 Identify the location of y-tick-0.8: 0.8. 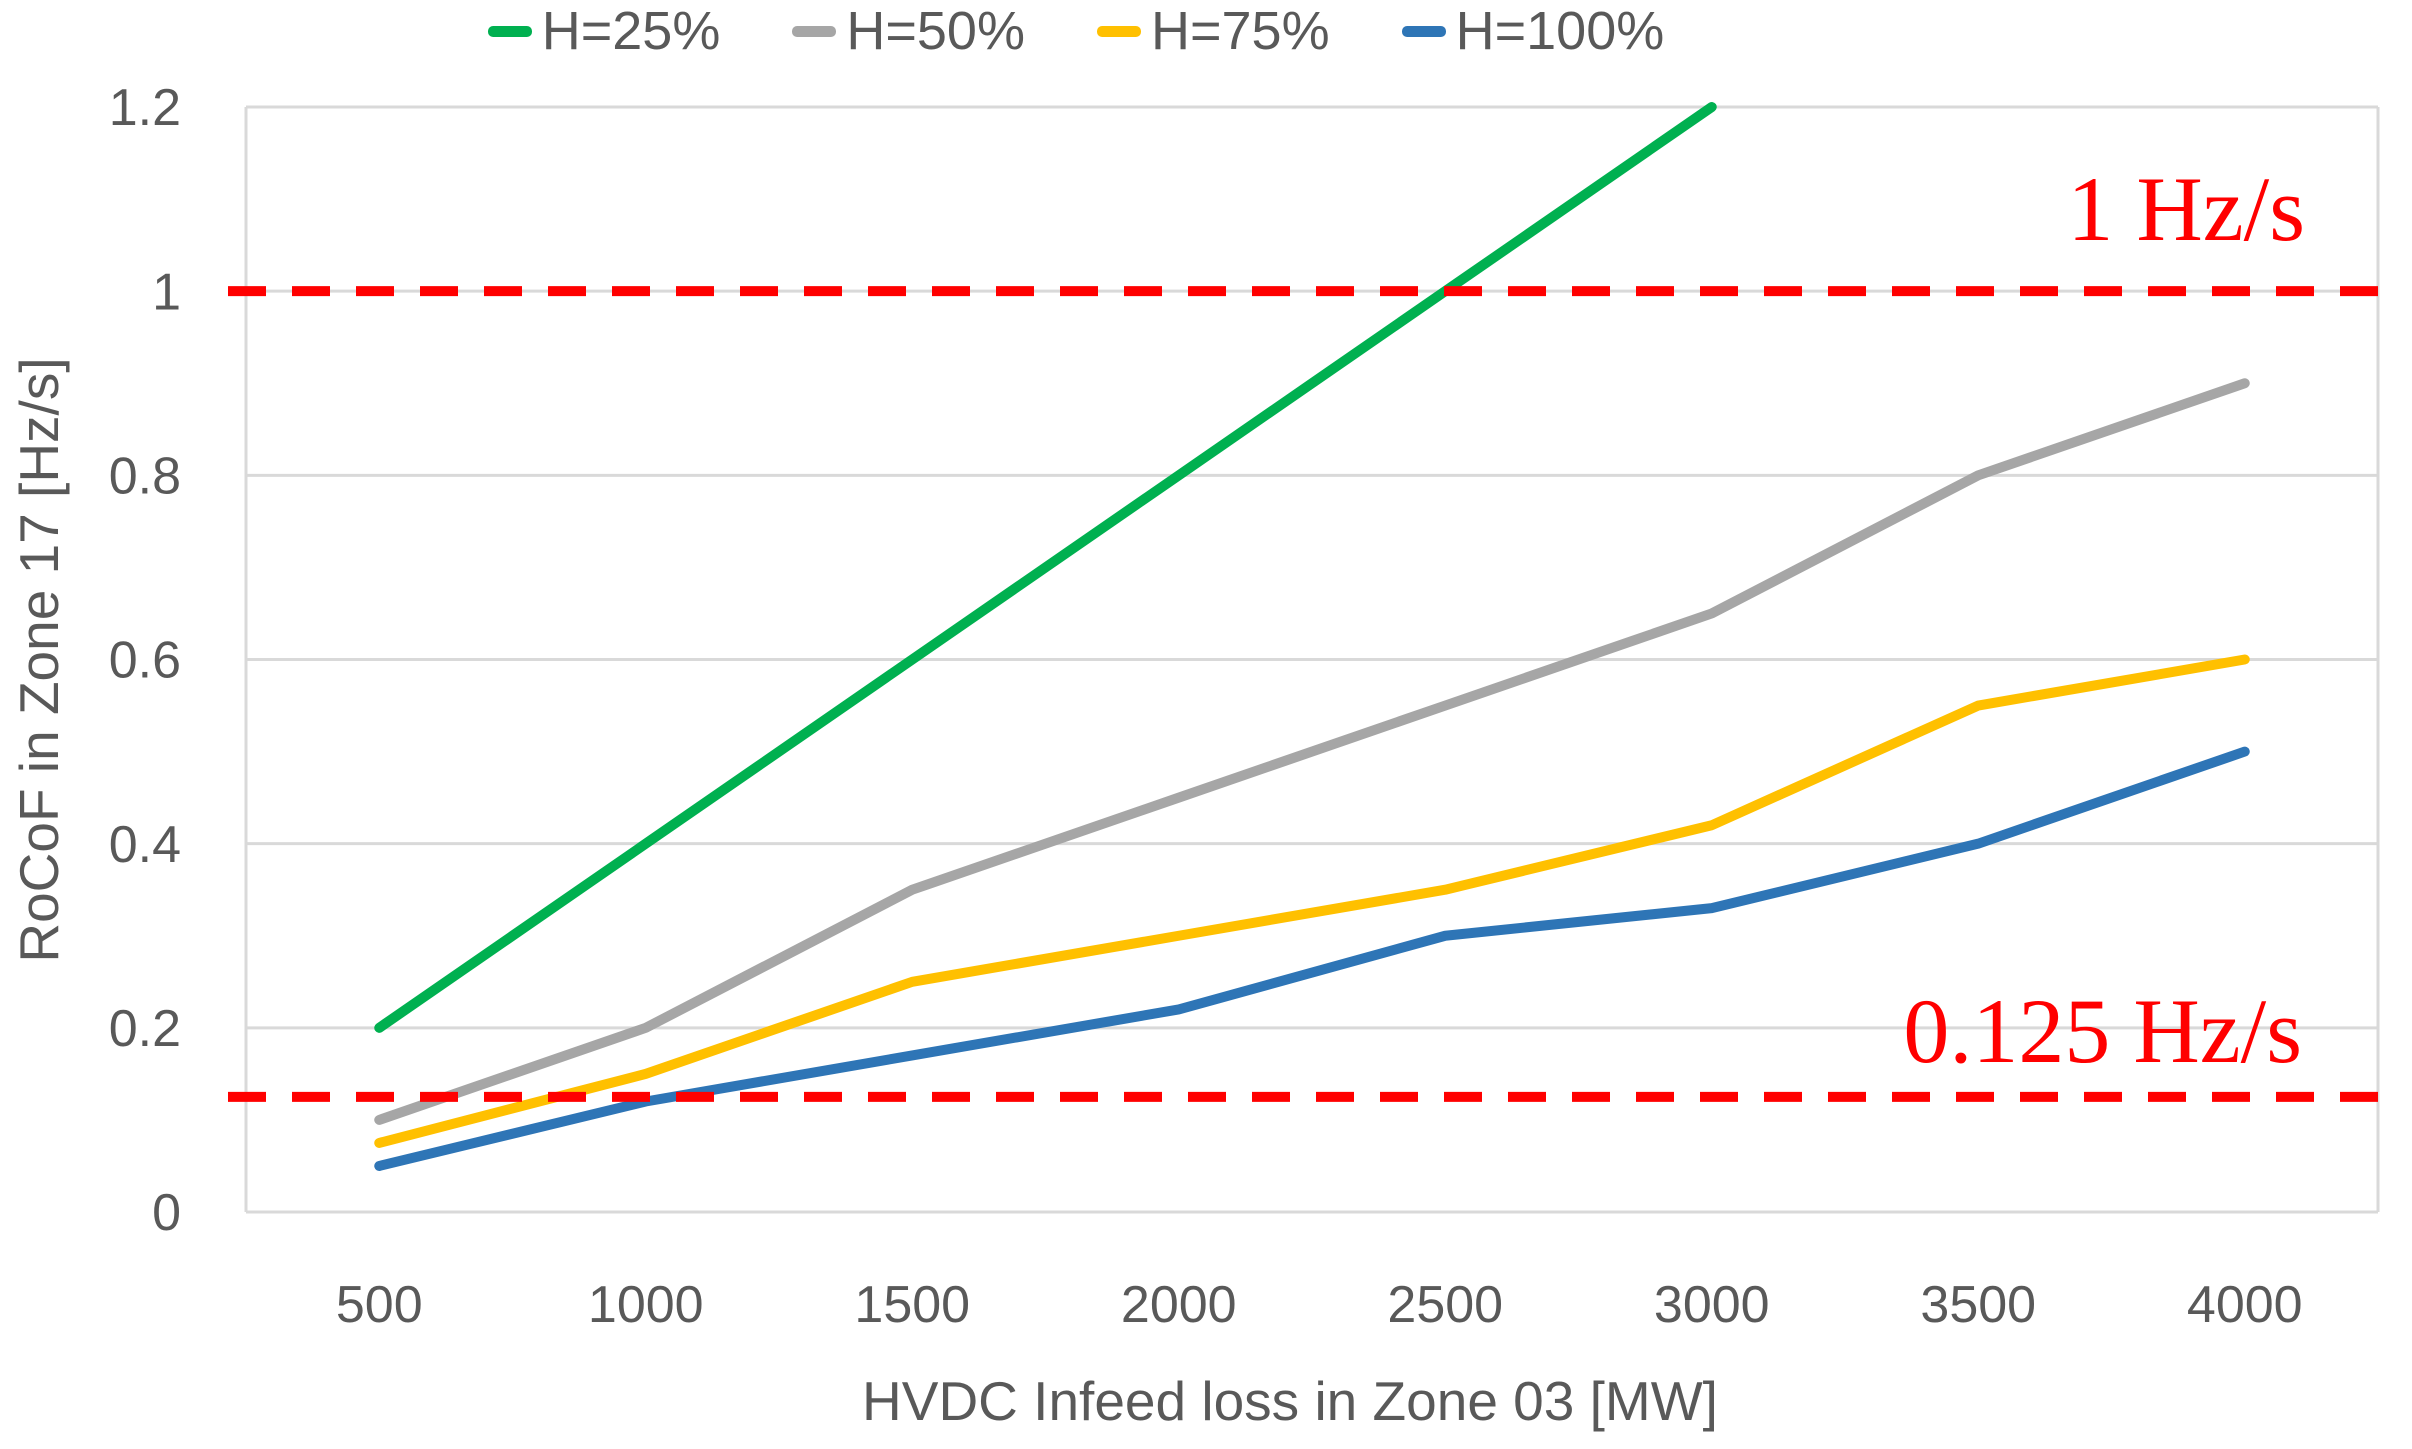
(145, 477).